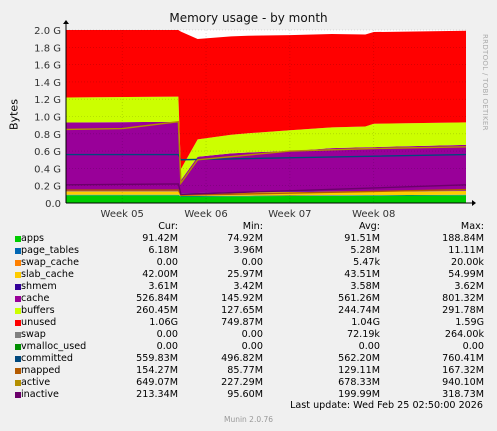  I want to click on legend-row-shmem: shmem 3.61M 3.42M 3.58M 3.62M, so click(248, 287).